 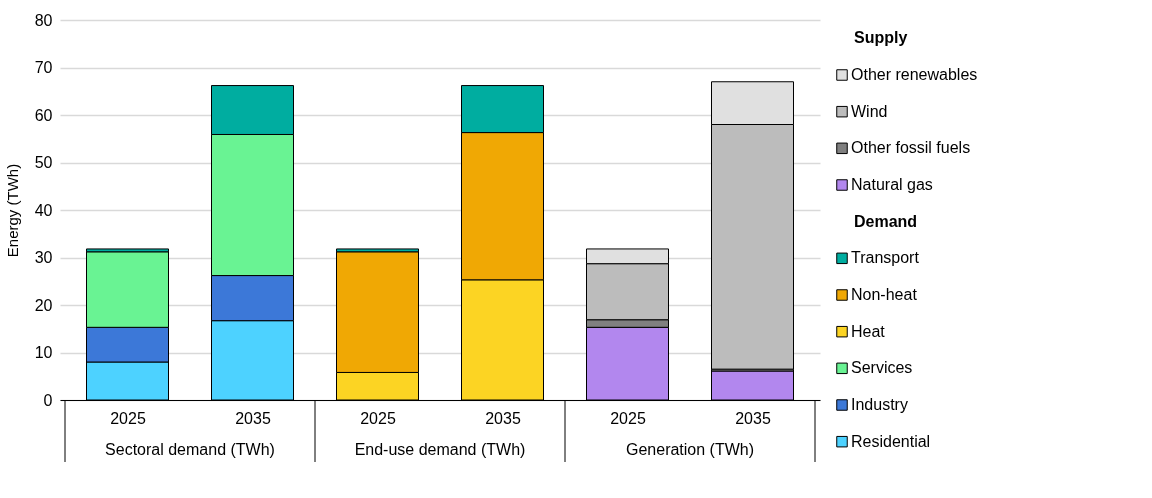 I want to click on y-tick-label: 10, so click(x=43, y=352).